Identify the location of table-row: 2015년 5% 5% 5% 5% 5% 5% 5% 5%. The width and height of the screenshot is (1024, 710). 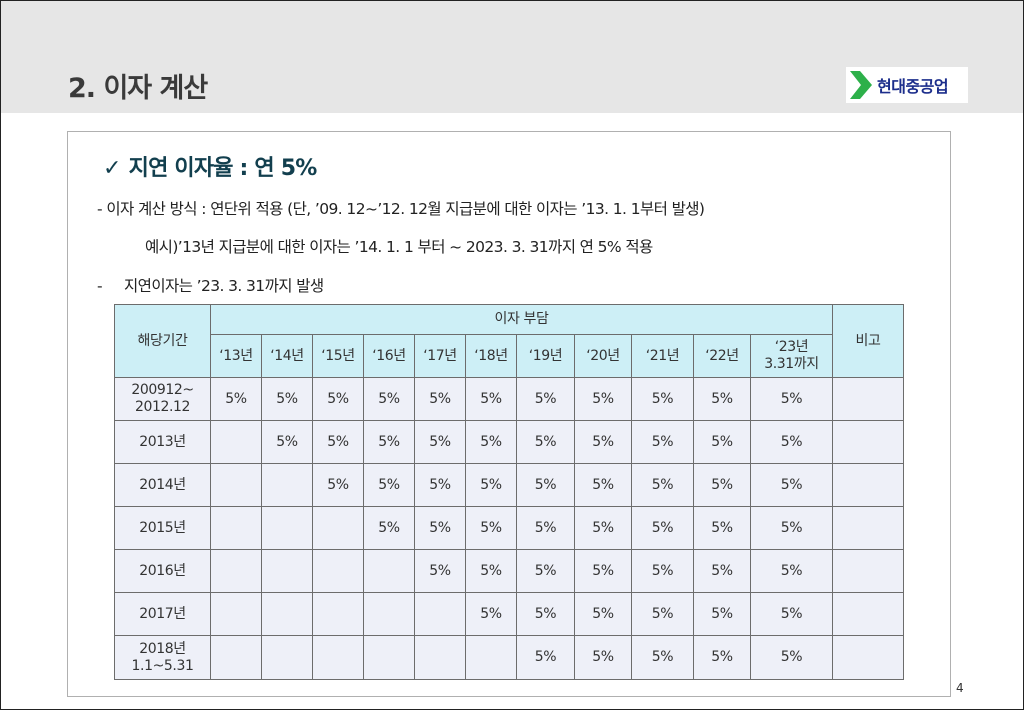
(509, 528).